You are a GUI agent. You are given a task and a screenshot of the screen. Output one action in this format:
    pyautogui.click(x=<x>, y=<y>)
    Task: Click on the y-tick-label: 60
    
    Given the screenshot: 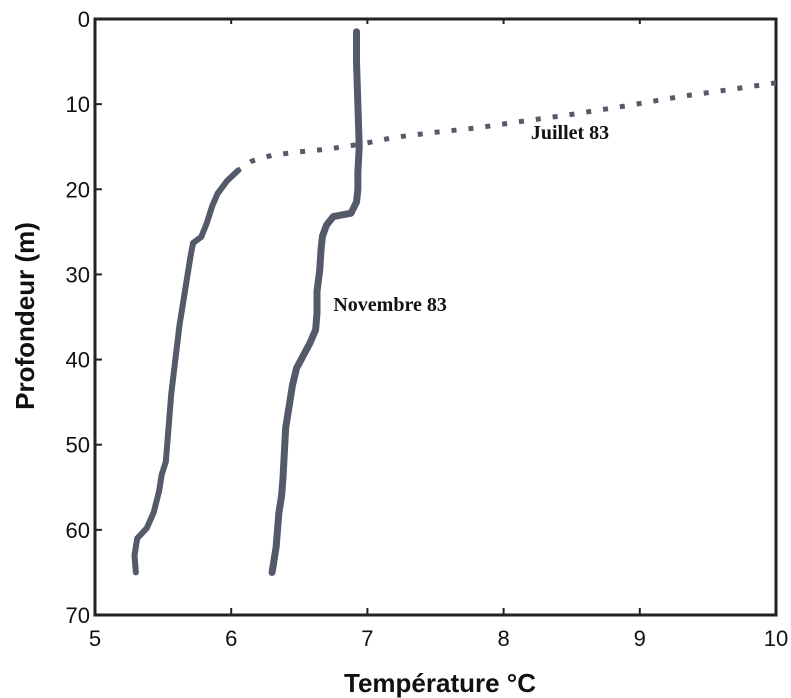 What is the action you would take?
    pyautogui.click(x=78, y=530)
    